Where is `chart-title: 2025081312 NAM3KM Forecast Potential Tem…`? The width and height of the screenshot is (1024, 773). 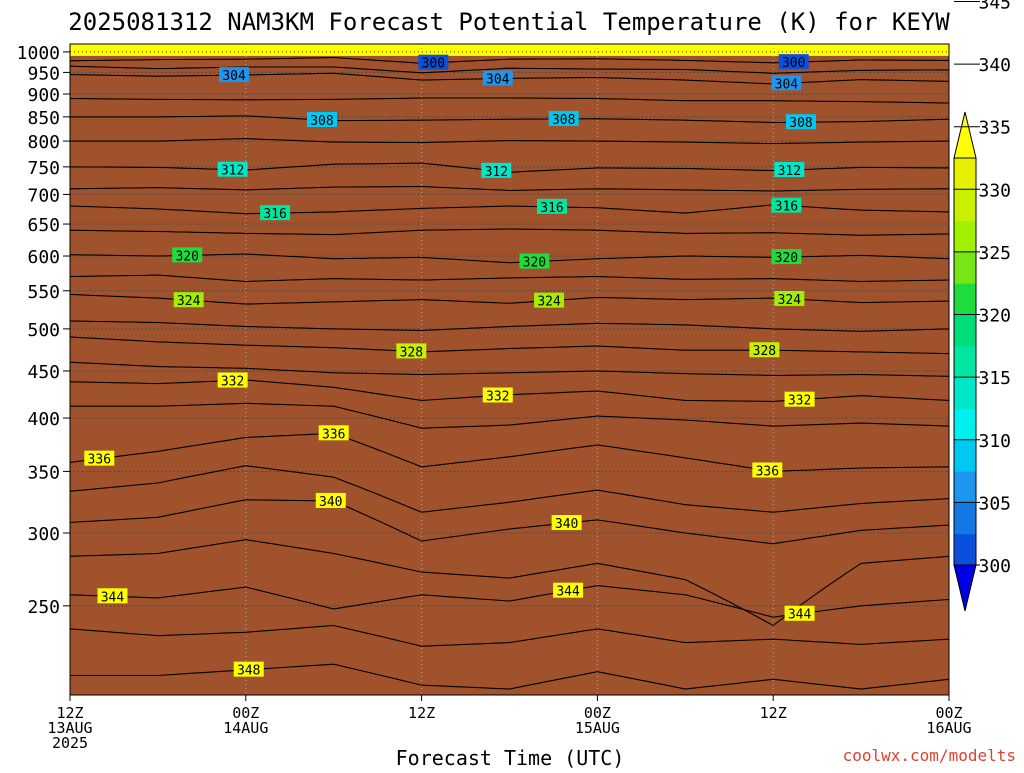
chart-title: 2025081312 NAM3KM Forecast Potential Tem… is located at coordinates (509, 22).